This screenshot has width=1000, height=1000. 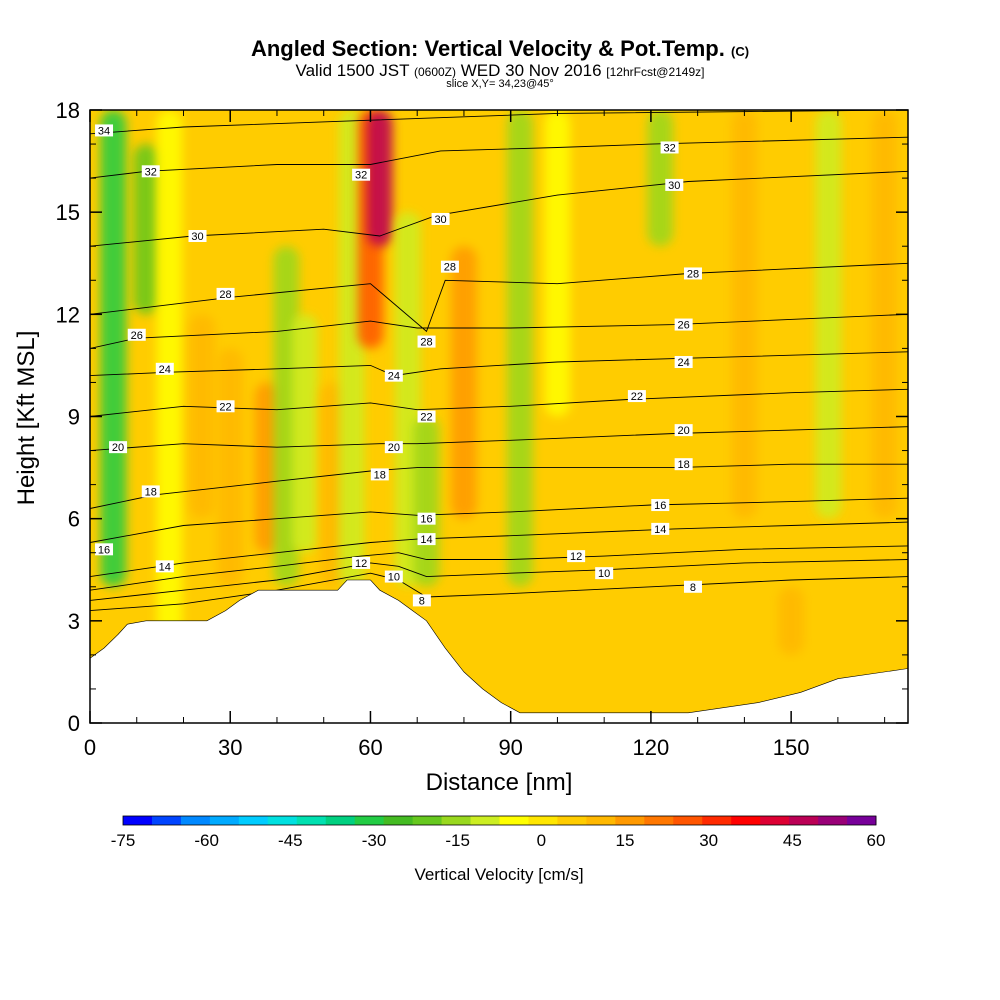 What do you see at coordinates (499, 782) in the screenshot?
I see `x-axis-title: Distance [nm]` at bounding box center [499, 782].